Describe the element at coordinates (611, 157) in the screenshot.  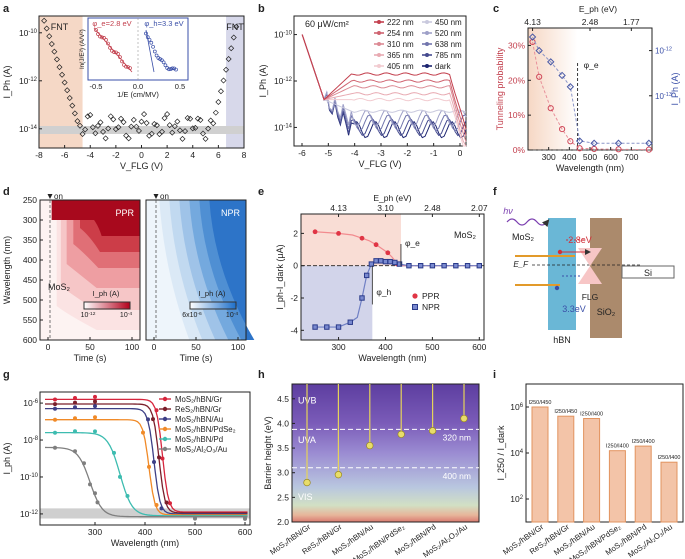
I see `x-tick-label: 600` at that location.